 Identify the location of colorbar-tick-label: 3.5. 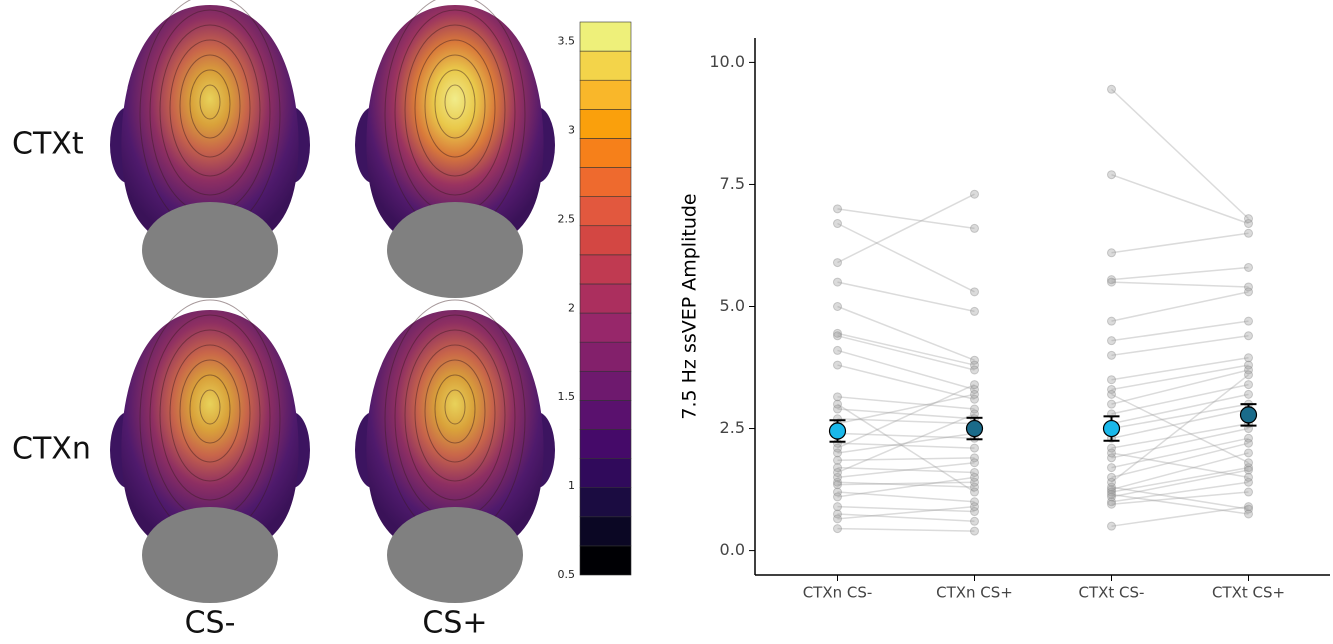
(567, 41).